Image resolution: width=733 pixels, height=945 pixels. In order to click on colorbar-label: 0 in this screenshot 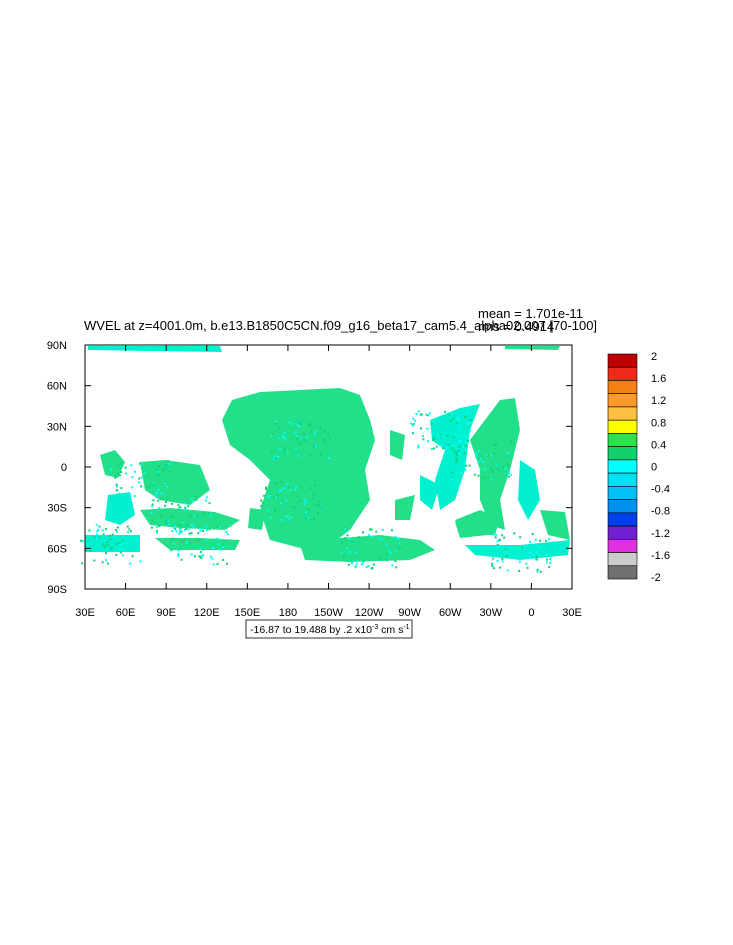, I will do `click(654, 468)`.